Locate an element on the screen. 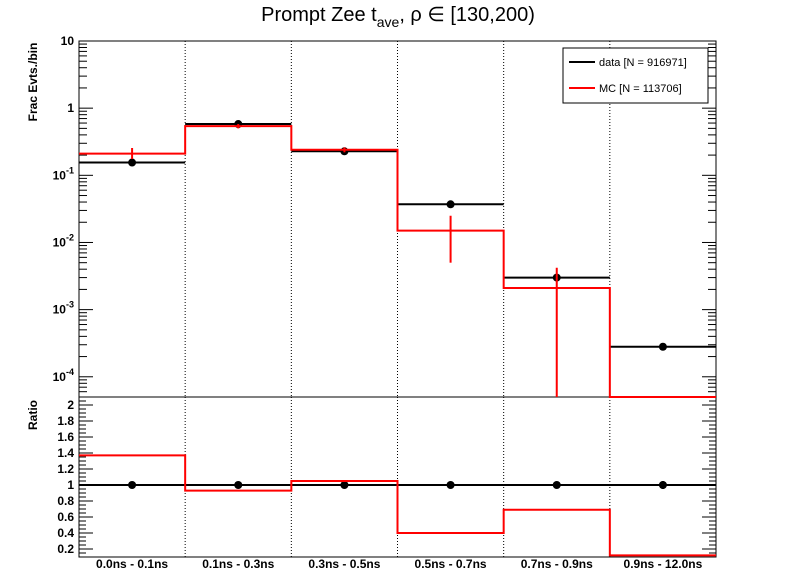 This screenshot has height=572, width=796. title-subscript: ave is located at coordinates (388, 22).